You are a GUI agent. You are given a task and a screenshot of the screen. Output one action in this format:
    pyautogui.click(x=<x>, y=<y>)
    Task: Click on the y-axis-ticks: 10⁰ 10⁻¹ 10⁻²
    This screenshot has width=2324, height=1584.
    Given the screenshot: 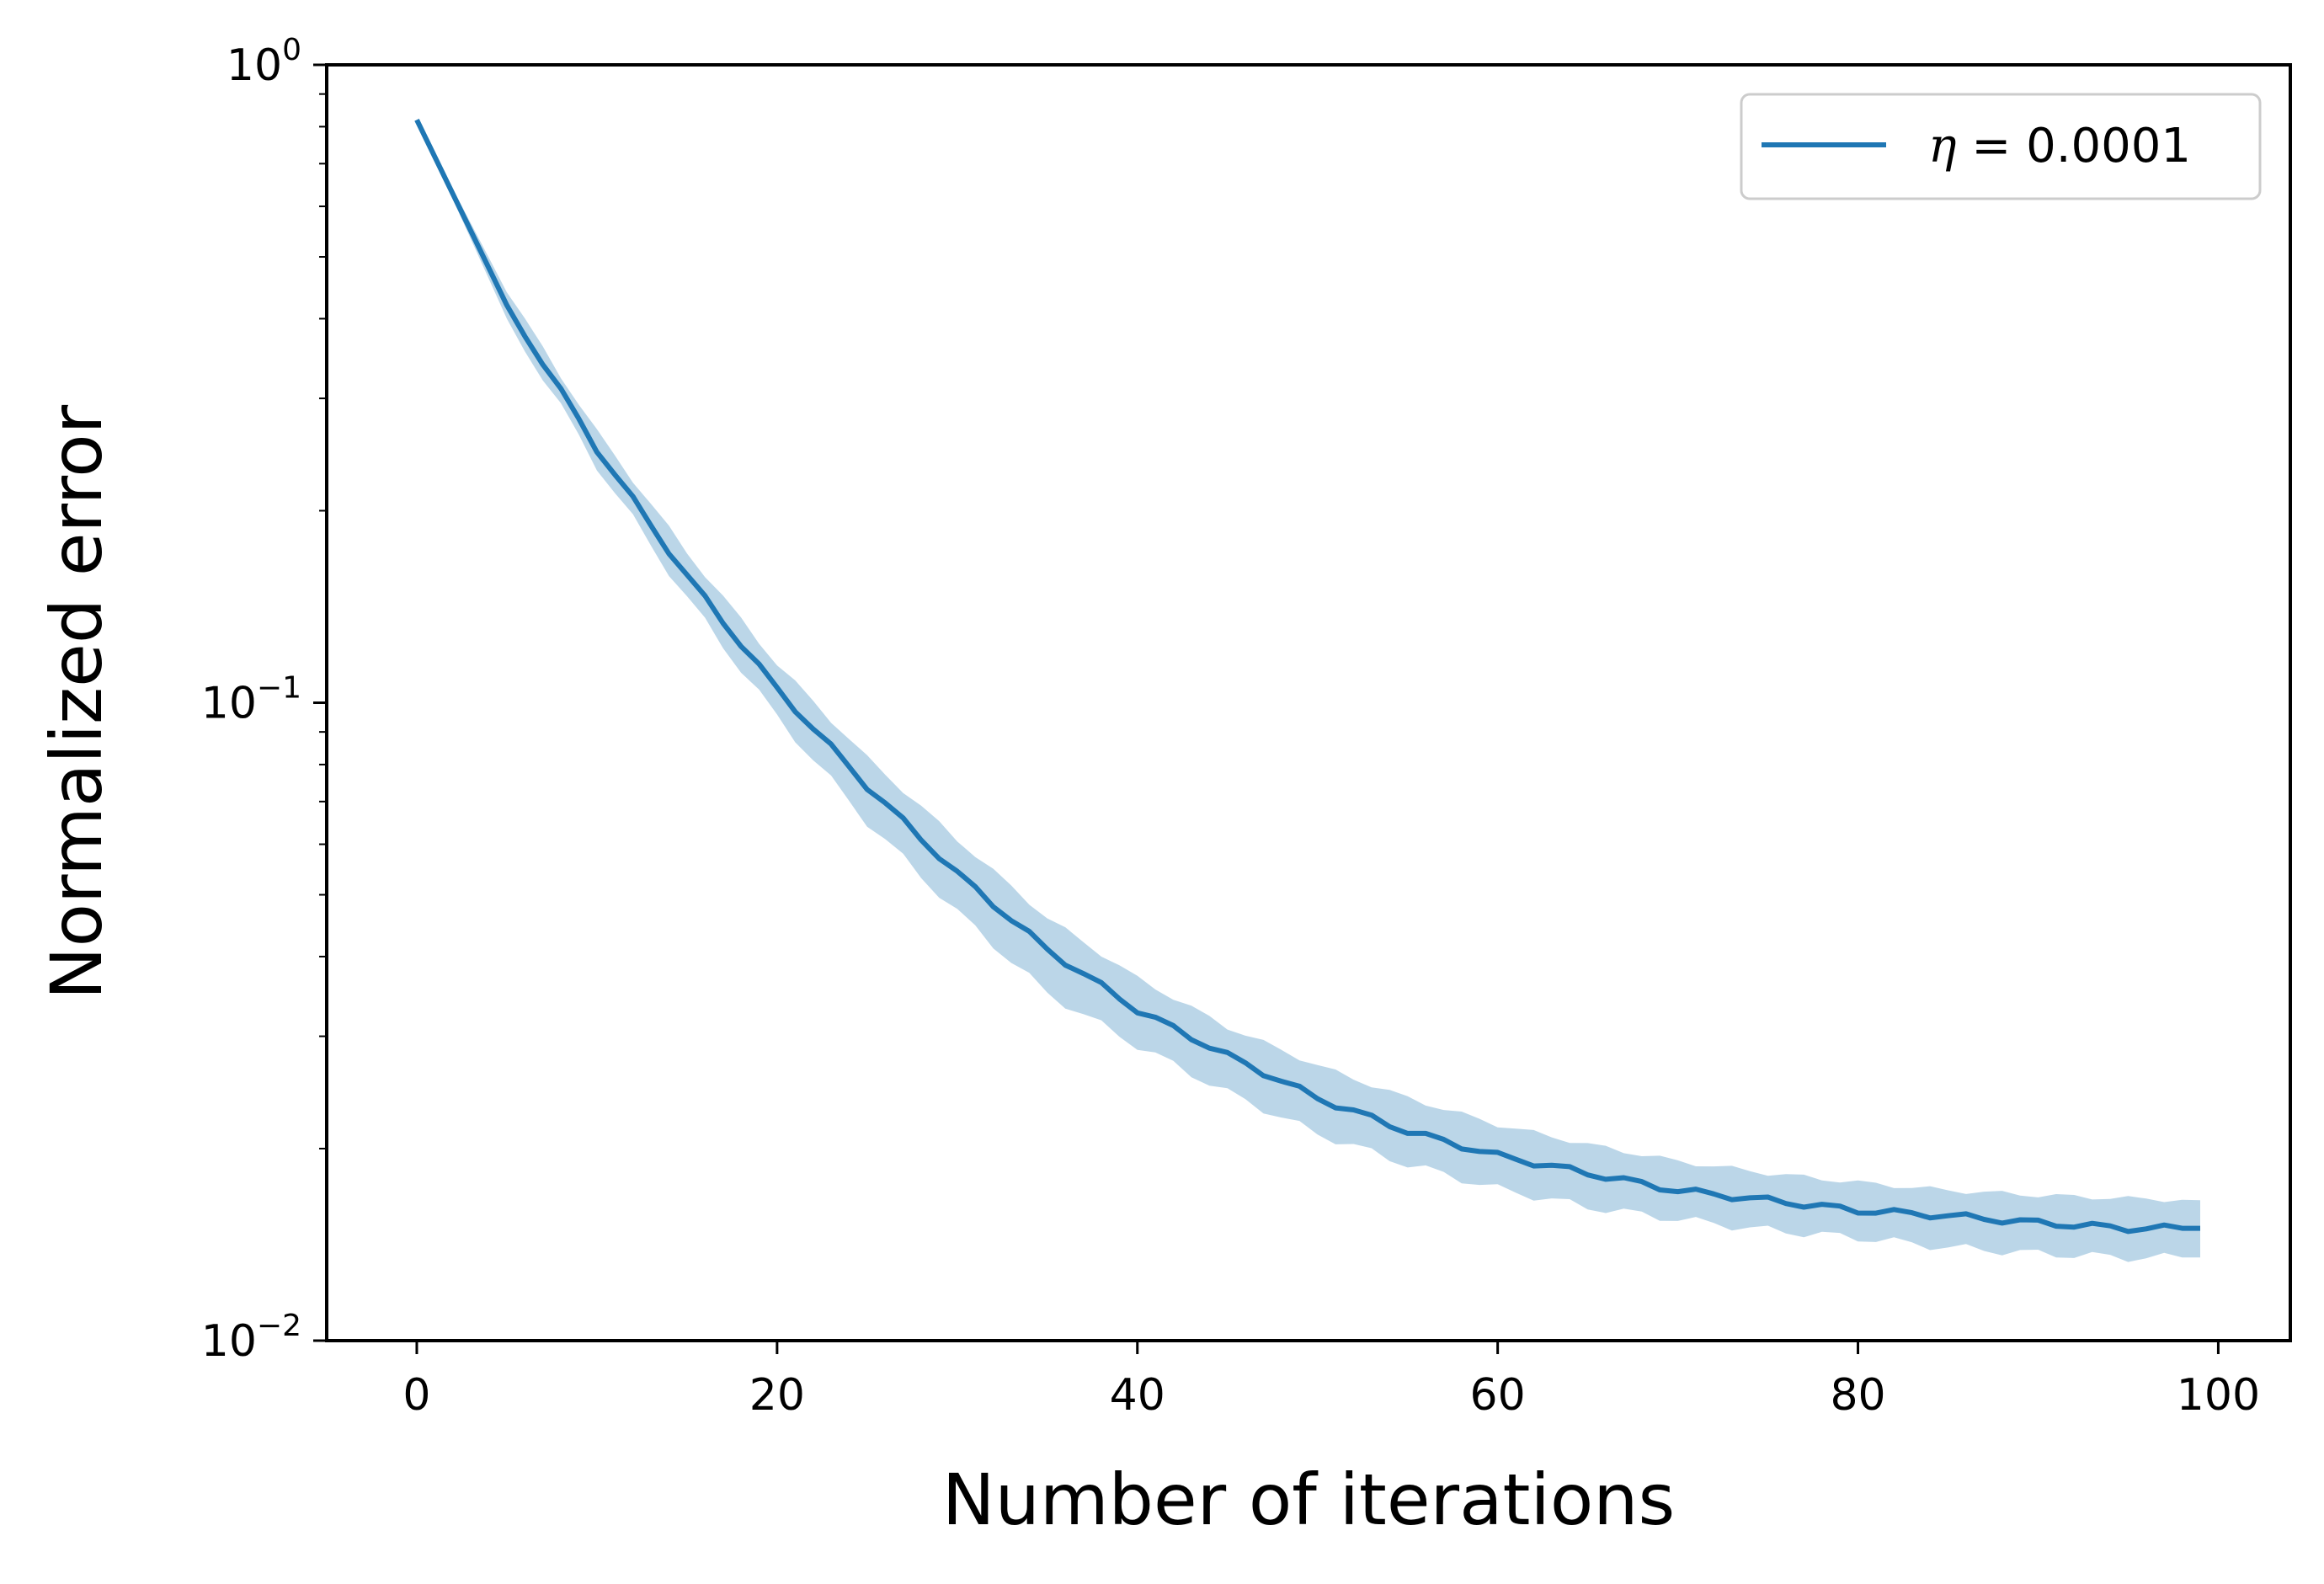 What is the action you would take?
    pyautogui.click(x=264, y=700)
    